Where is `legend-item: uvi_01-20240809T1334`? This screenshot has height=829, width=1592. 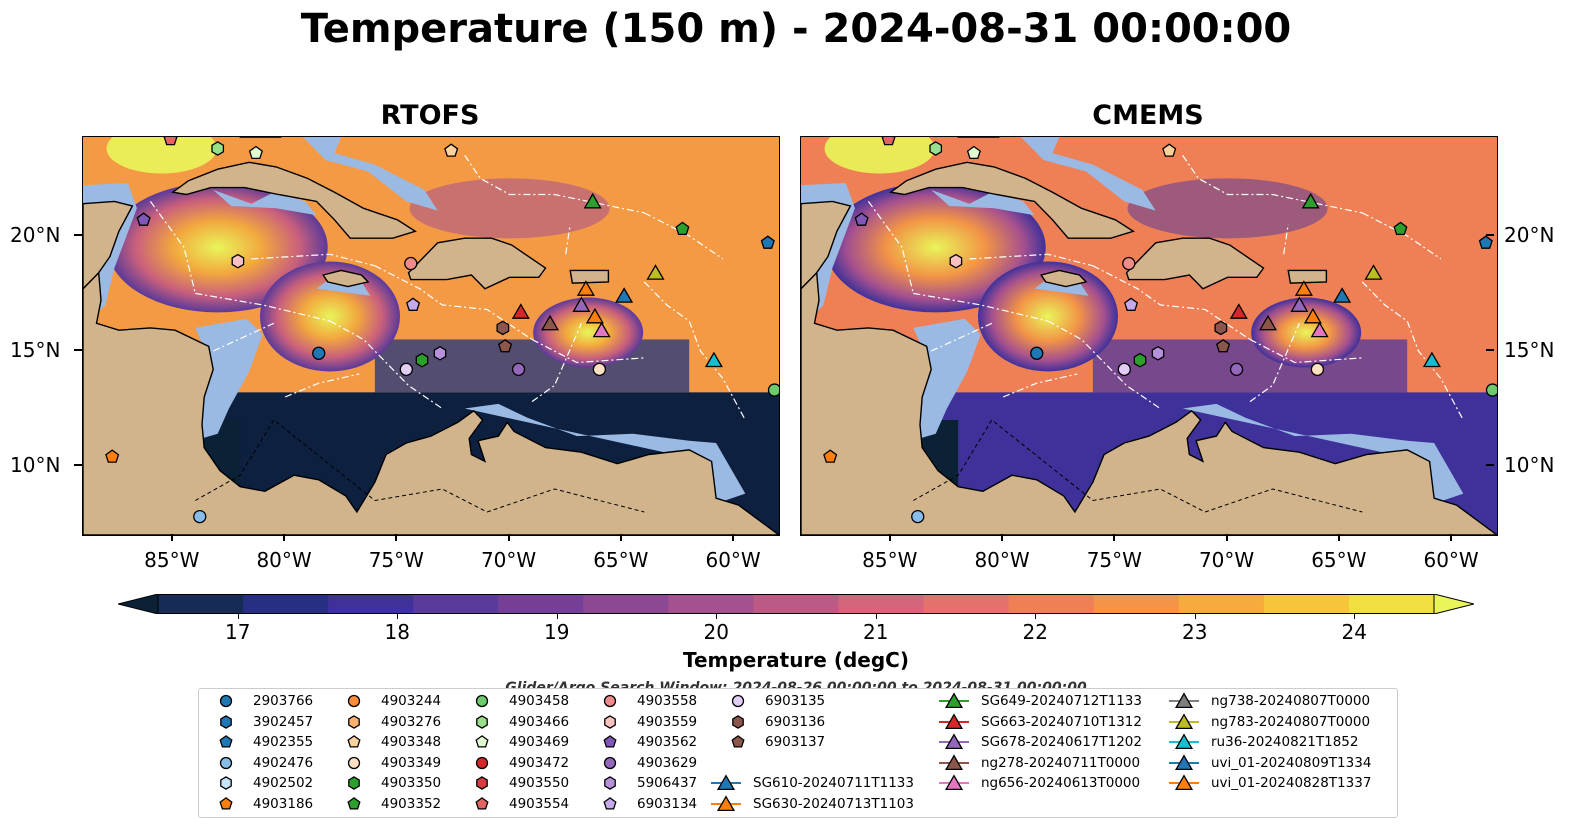 legend-item: uvi_01-20240809T1334 is located at coordinates (1269, 763).